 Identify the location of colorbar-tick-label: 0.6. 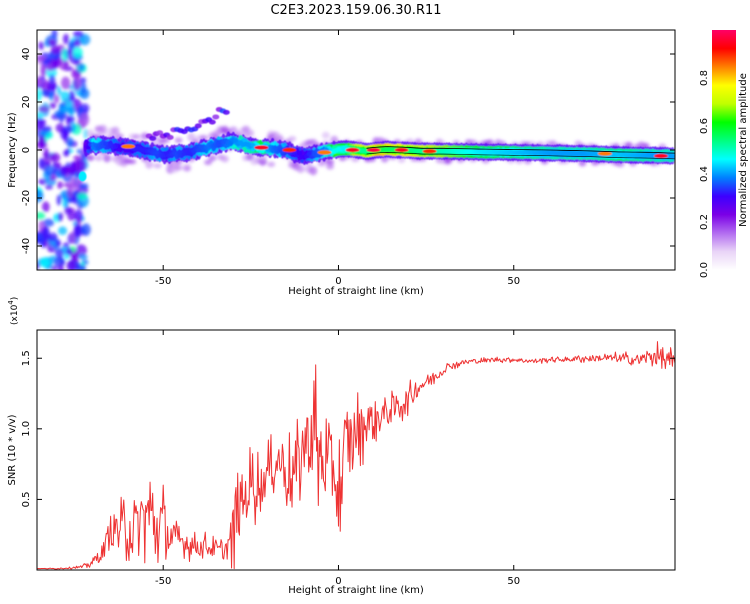
(704, 126).